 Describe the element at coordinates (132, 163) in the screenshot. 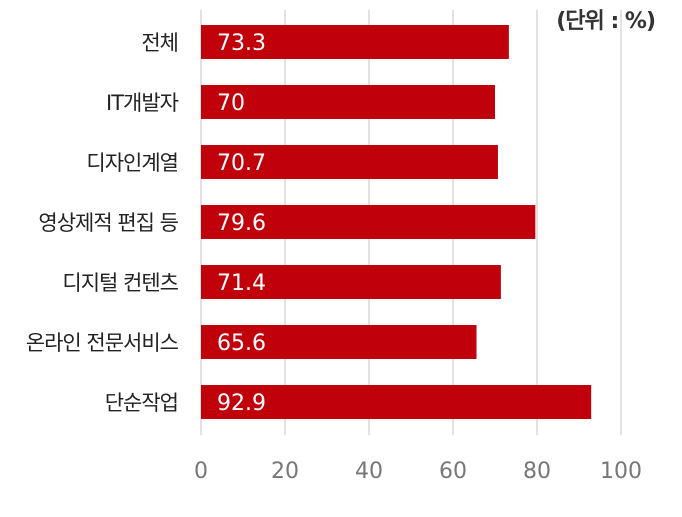

I see `category-label-2: 디자인계열` at that location.